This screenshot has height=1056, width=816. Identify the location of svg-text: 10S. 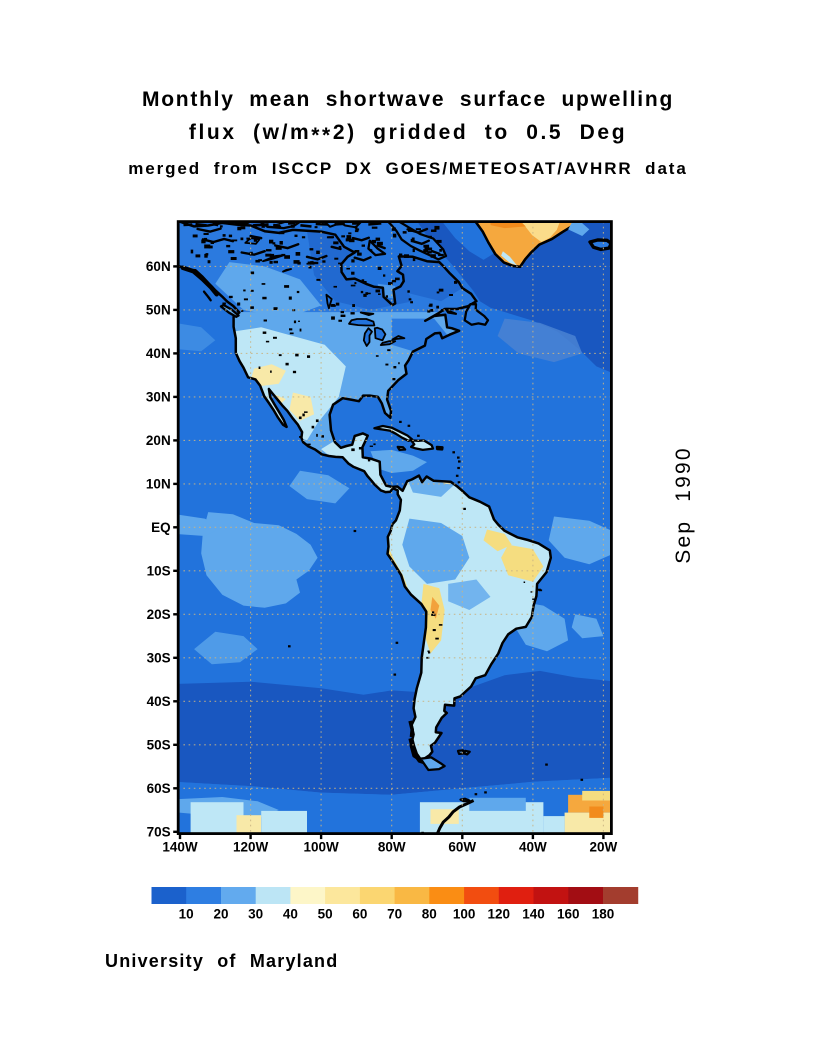
(159, 571).